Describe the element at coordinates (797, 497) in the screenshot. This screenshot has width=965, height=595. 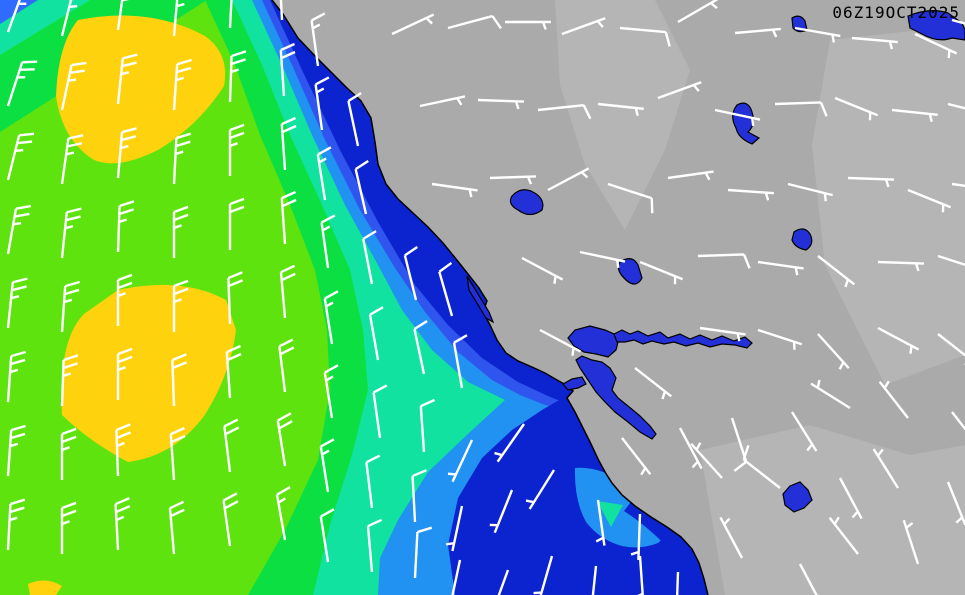
I see `water-body-san-luis-reservoir` at that location.